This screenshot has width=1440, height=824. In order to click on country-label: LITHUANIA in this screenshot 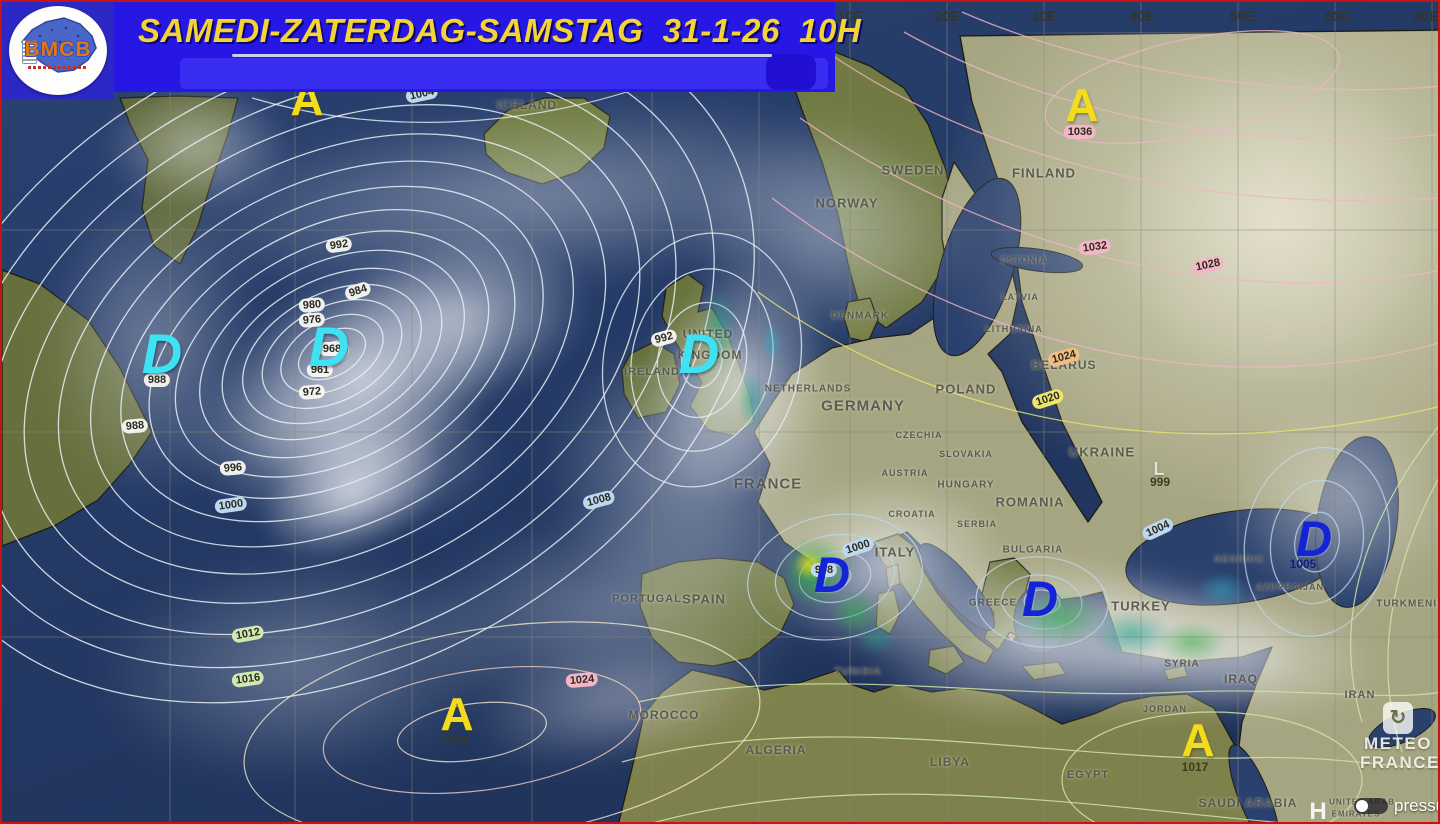, I will do `click(1014, 329)`.